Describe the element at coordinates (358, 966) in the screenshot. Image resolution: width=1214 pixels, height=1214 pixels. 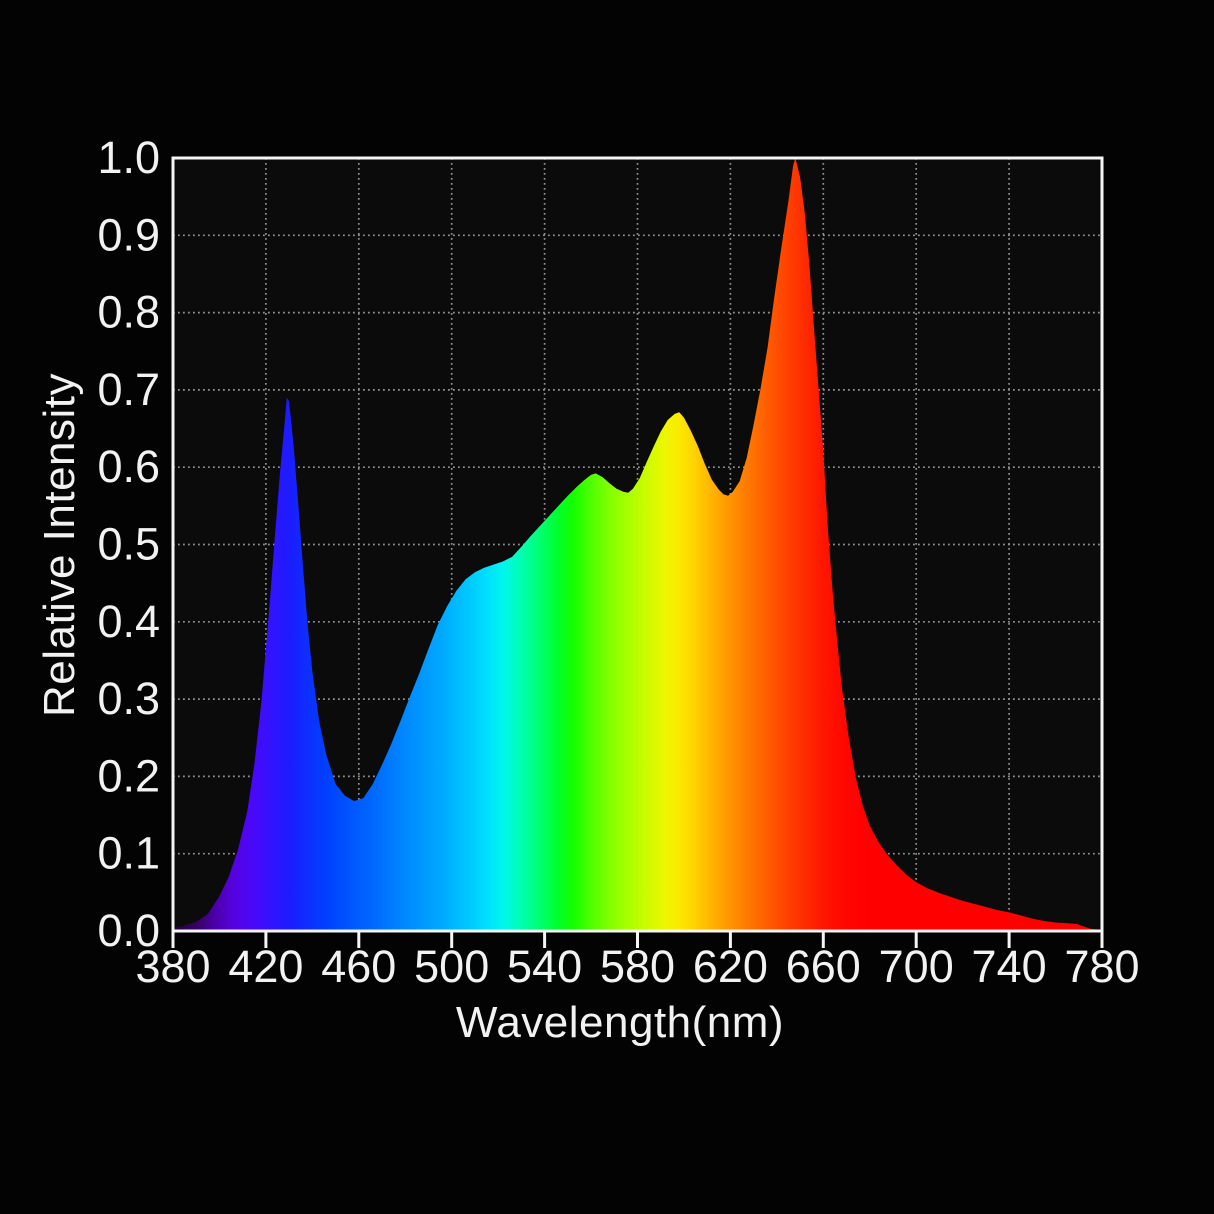
I see `x-tick-label: 460` at that location.